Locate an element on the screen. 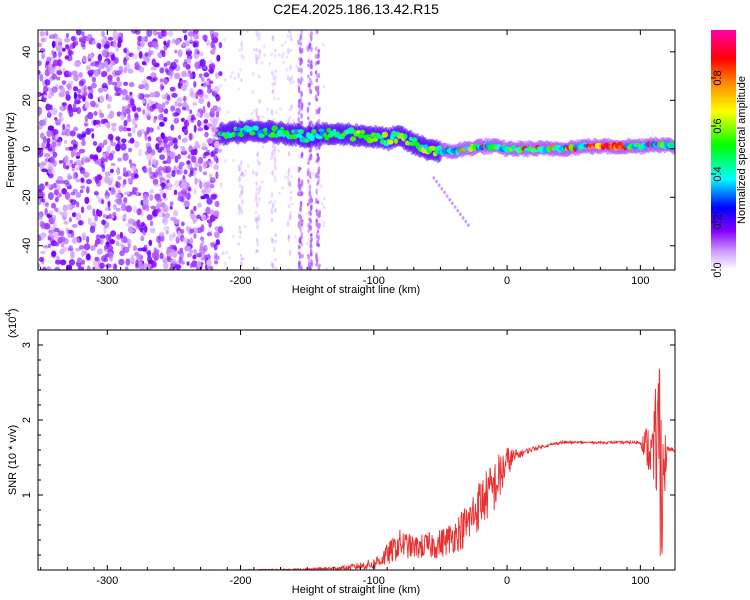  y-tick-label: -40 is located at coordinates (27, 246).